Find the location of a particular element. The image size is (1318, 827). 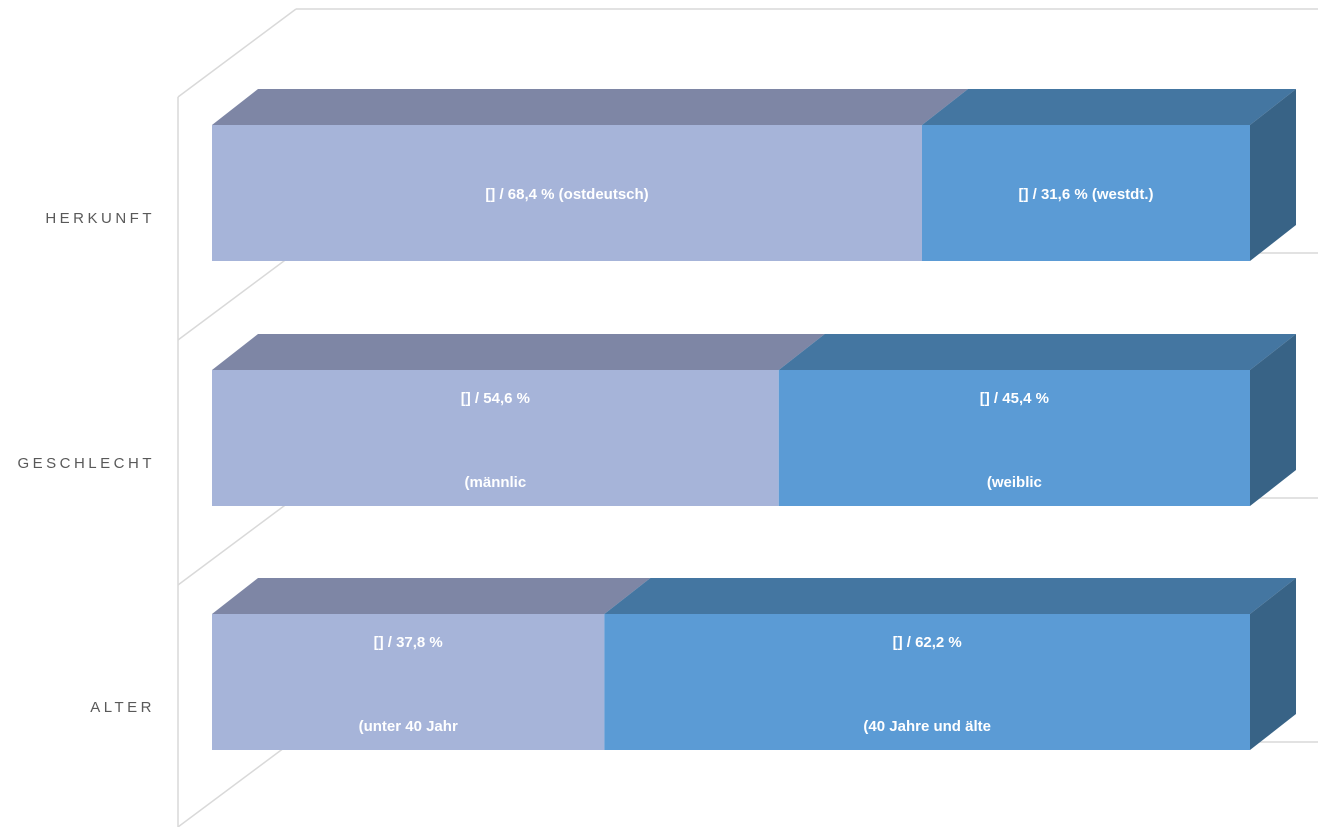

data-label: [] / 31,6 % (westdt.) is located at coordinates (1085, 194).